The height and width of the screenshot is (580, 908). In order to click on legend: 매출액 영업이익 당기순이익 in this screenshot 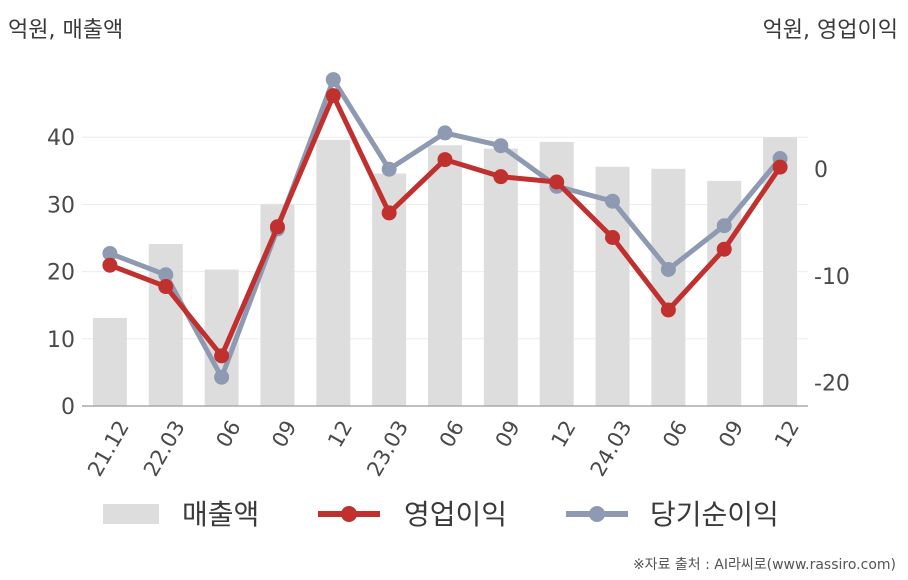, I will do `click(441, 514)`.